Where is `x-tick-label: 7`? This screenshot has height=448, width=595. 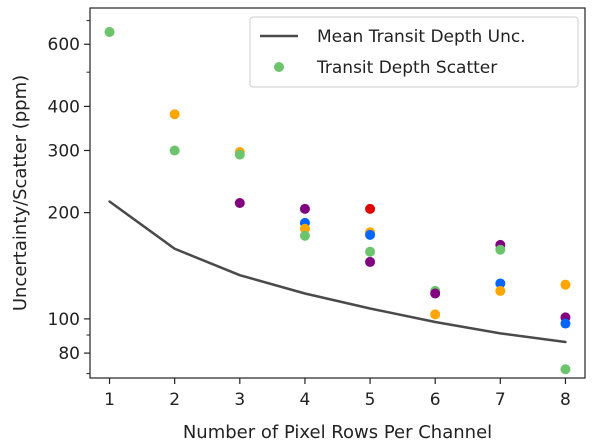 x-tick-label: 7 is located at coordinates (500, 400).